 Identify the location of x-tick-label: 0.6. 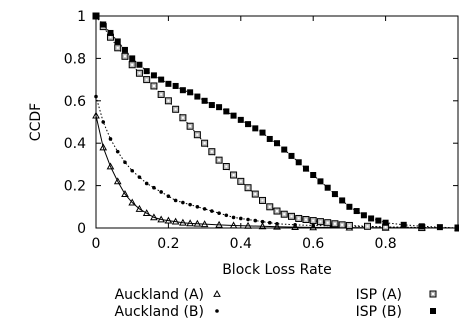
(313, 244).